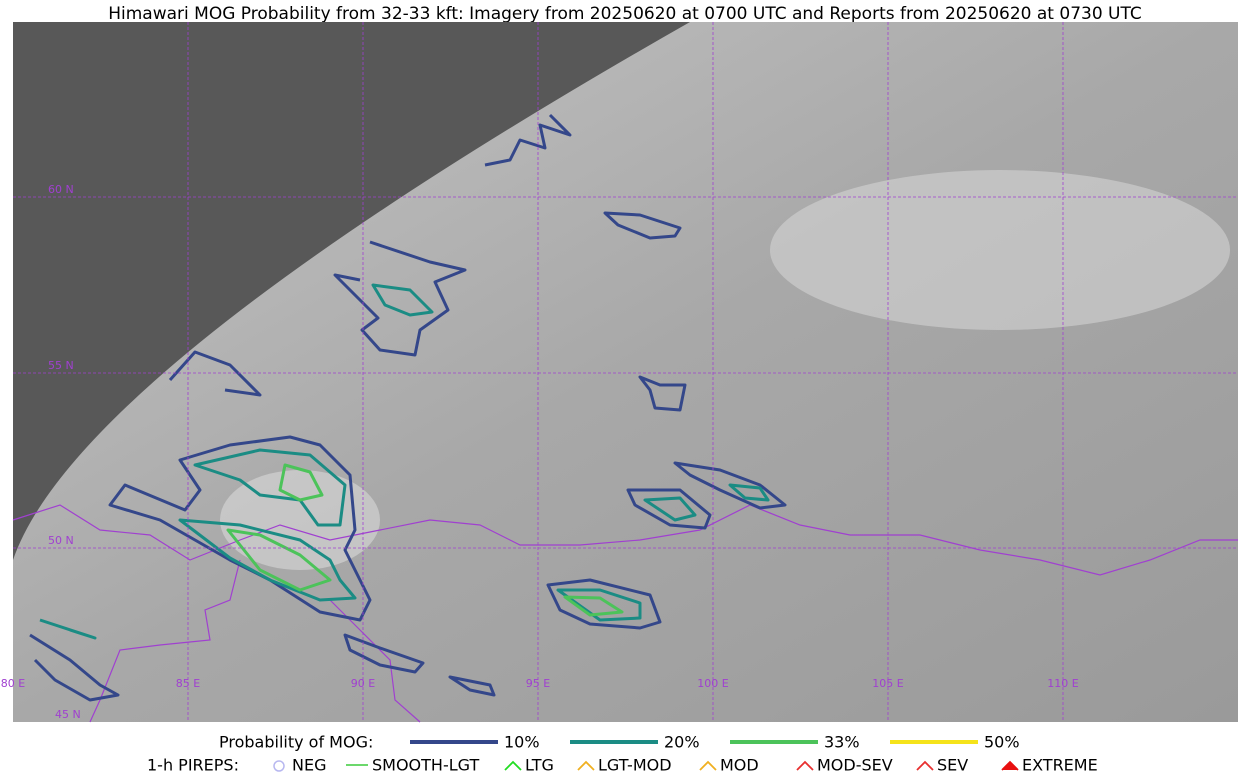  What do you see at coordinates (61, 365) in the screenshot?
I see `lat-label: 55 N` at bounding box center [61, 365].